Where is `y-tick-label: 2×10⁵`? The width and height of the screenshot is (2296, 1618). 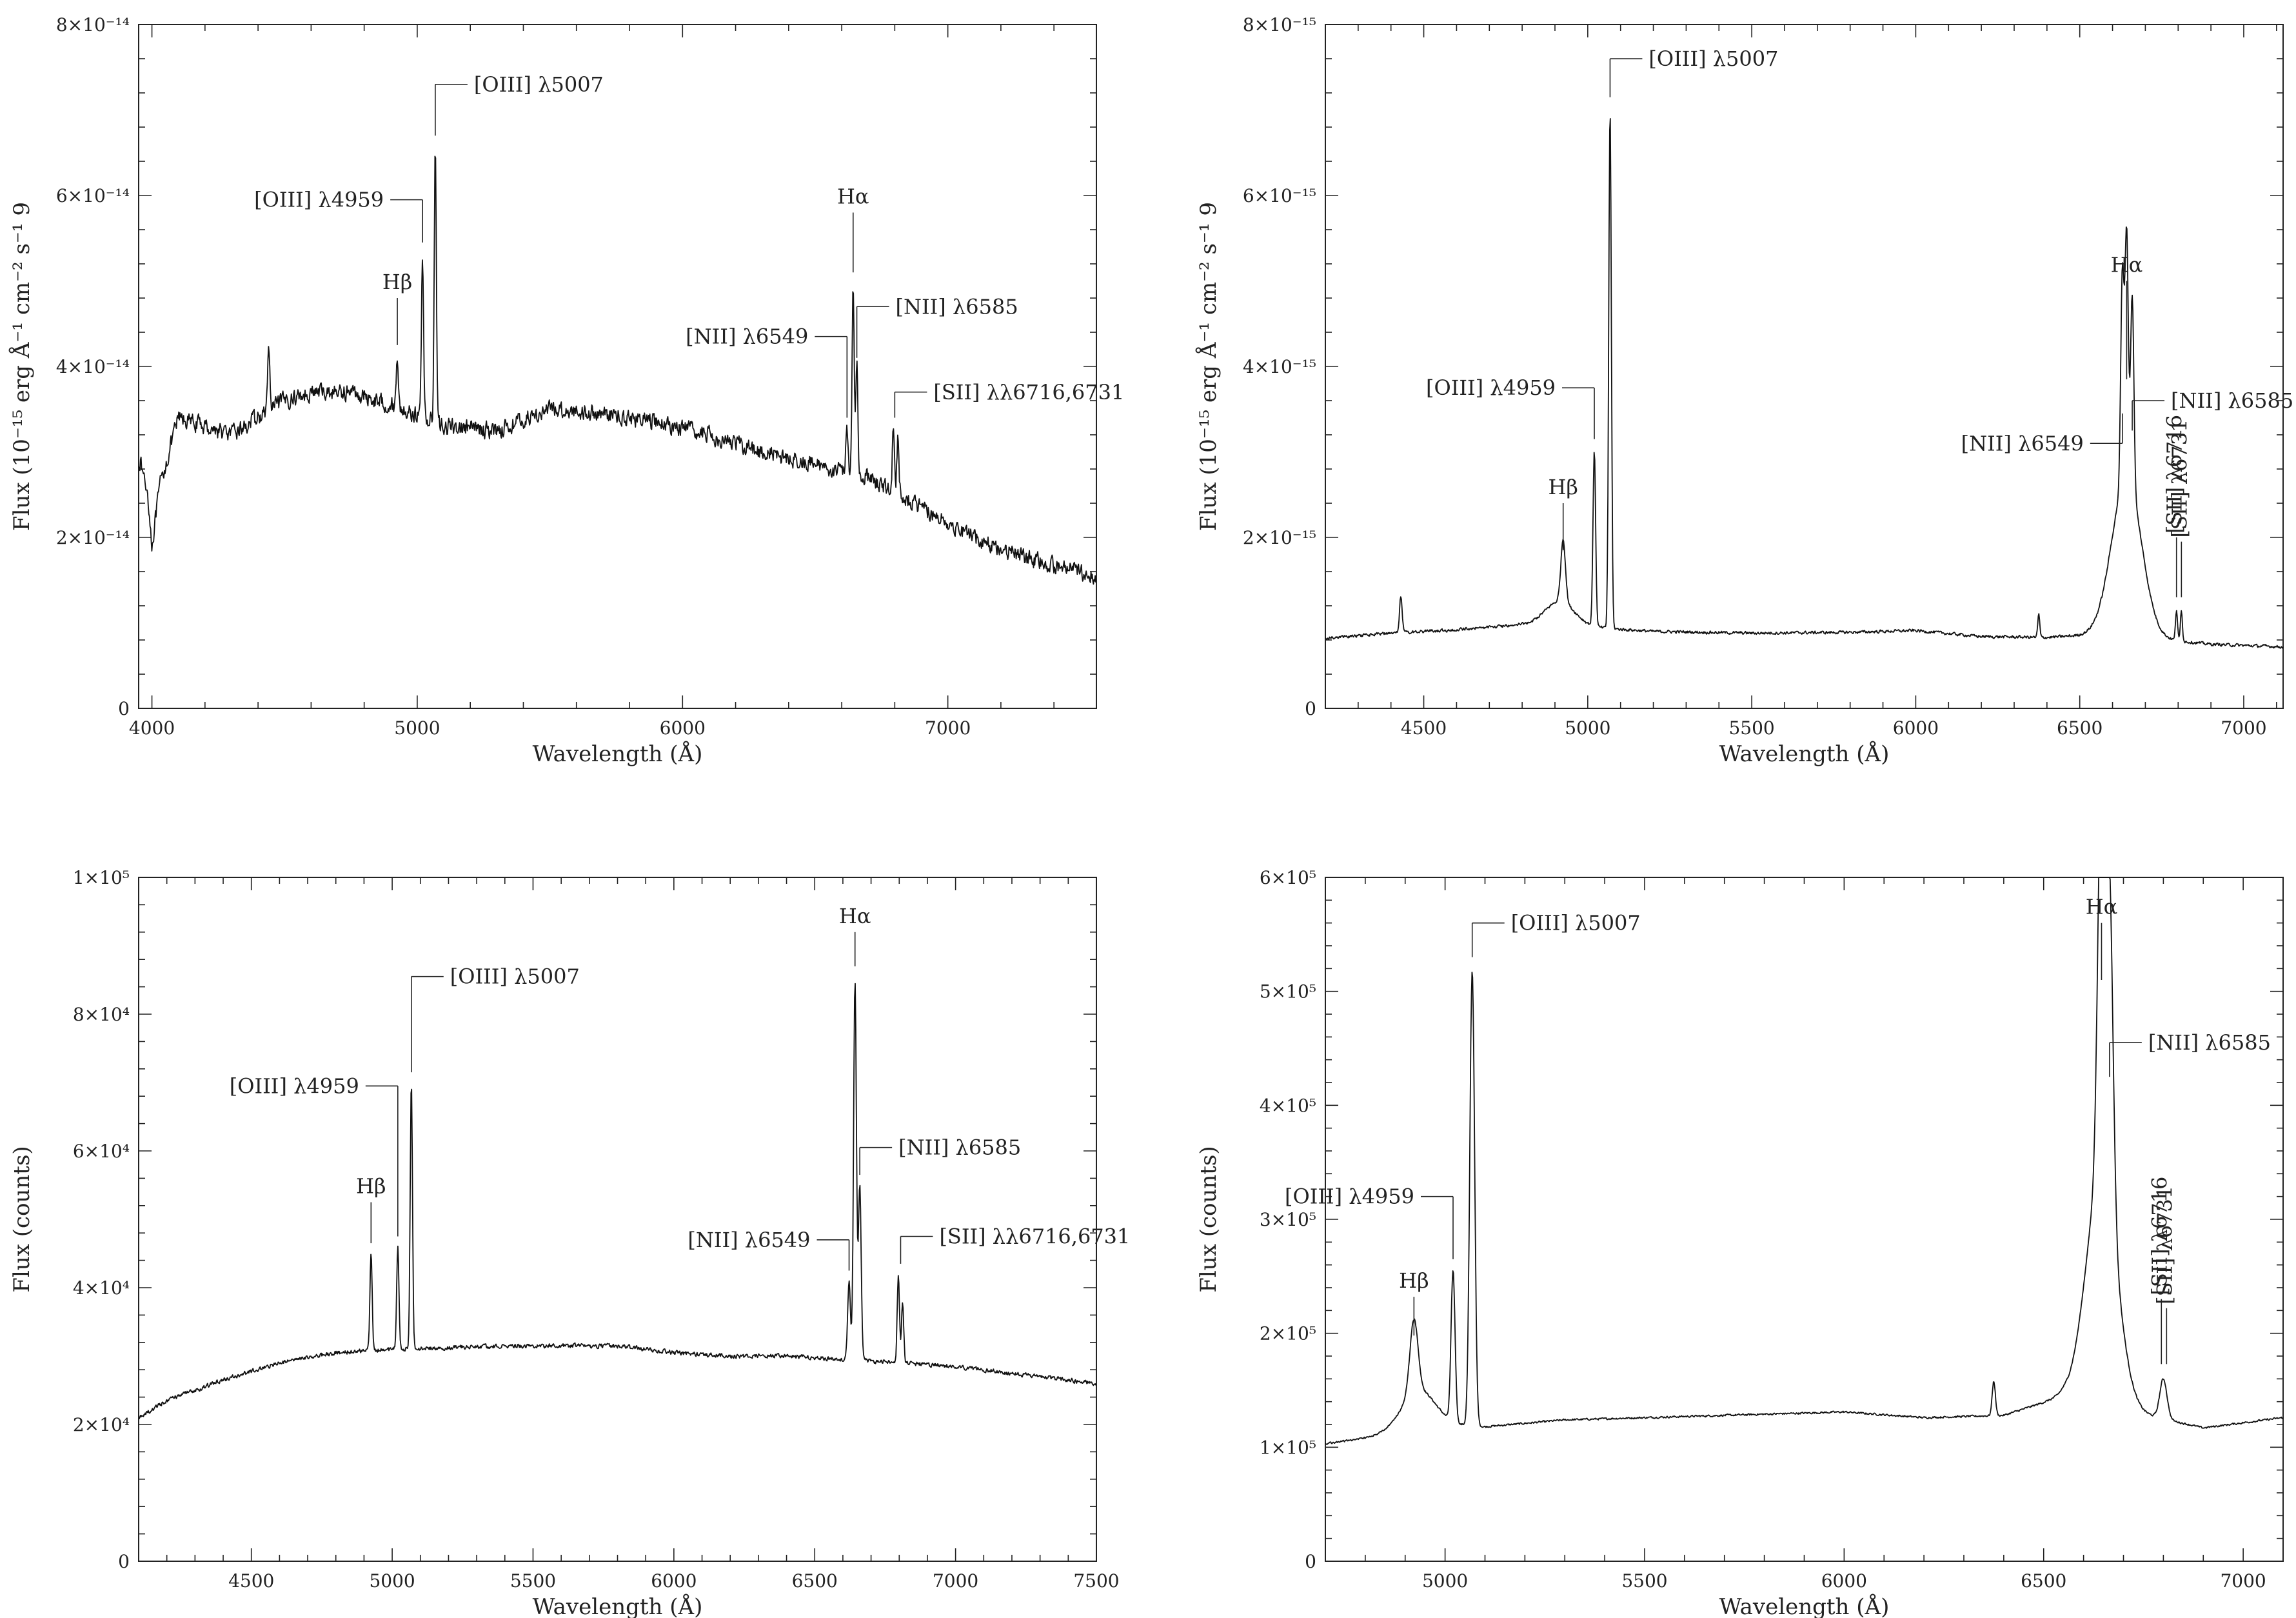 y-tick-label: 2×10⁵ is located at coordinates (1288, 1333).